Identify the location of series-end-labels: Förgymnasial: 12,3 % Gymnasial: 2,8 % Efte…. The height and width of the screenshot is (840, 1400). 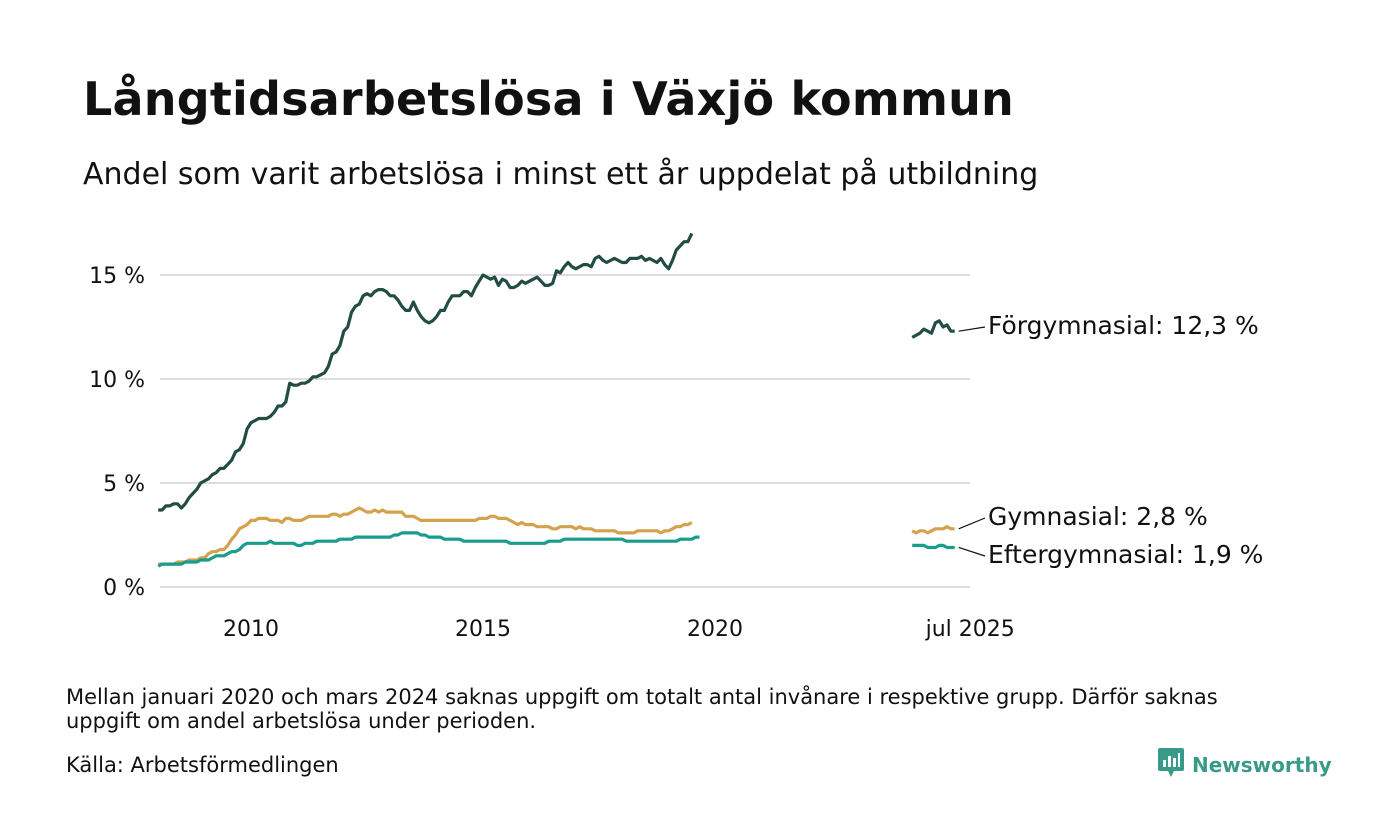
(1110, 440).